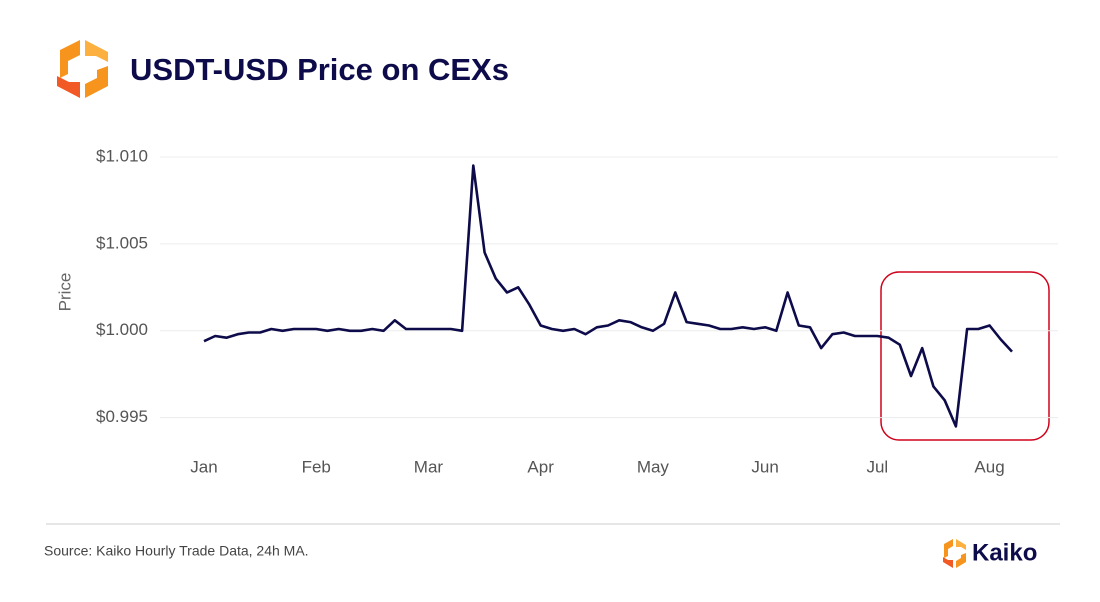  What do you see at coordinates (64, 292) in the screenshot?
I see `y-axis-label: Price` at bounding box center [64, 292].